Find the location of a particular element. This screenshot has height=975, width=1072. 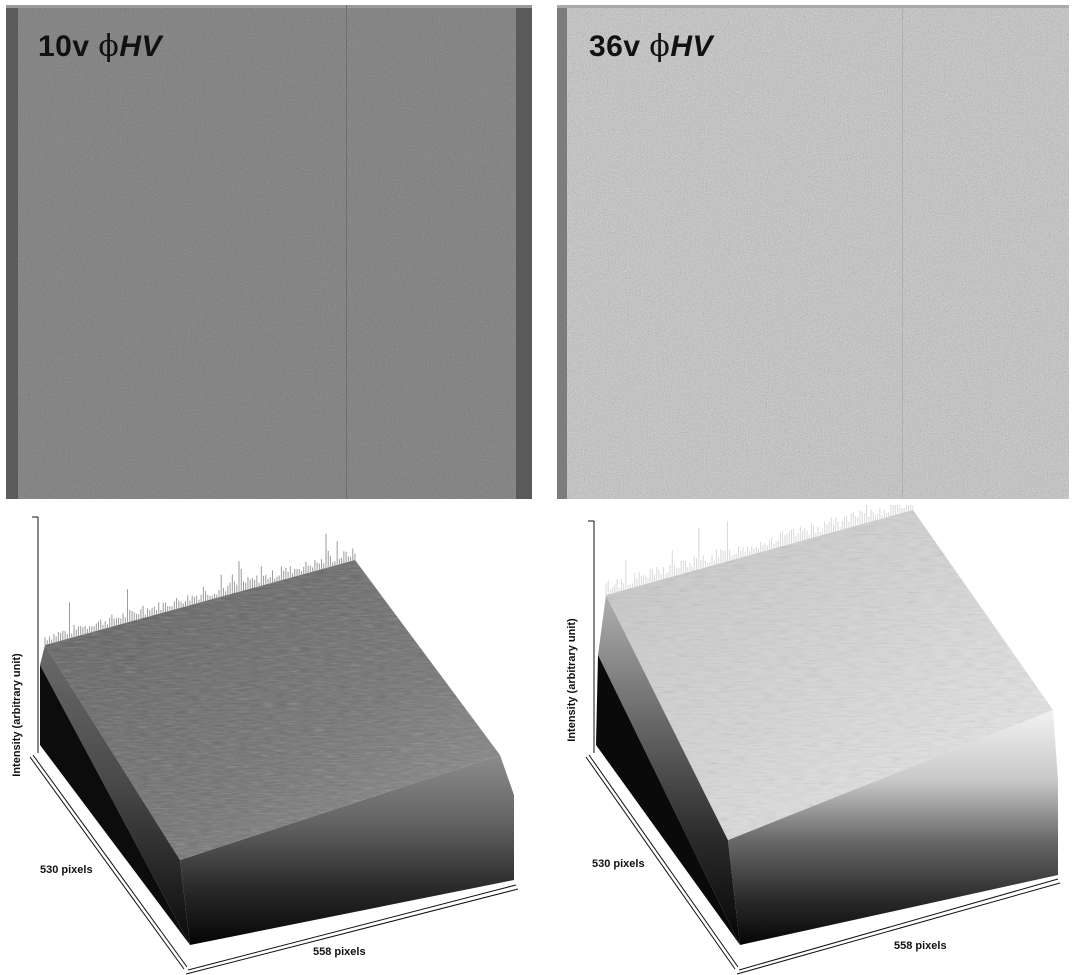

image-label-36v: 36v ϕHV is located at coordinates (651, 46).